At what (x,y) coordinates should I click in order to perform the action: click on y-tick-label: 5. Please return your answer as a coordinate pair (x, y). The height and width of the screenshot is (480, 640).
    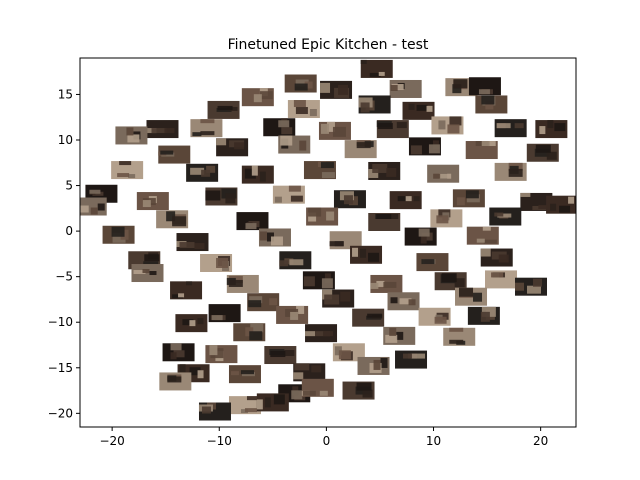
    Looking at the image, I should click on (69, 186).